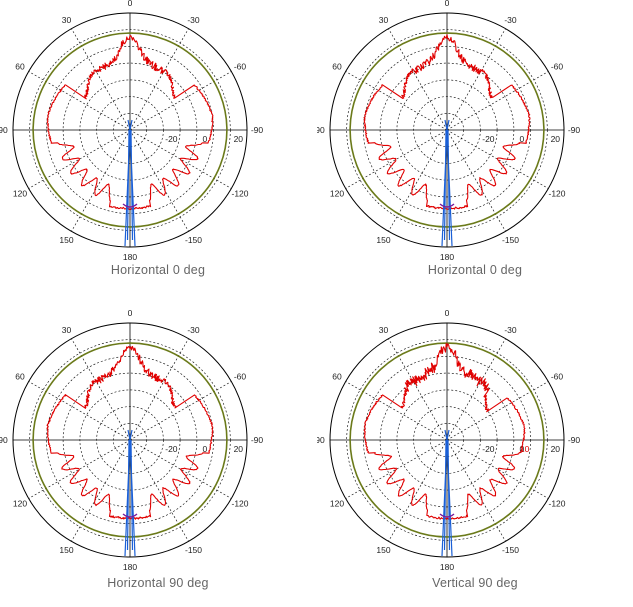 This screenshot has height=607, width=633. What do you see at coordinates (158, 583) in the screenshot?
I see `plot-caption: Horizontal 90 deg` at bounding box center [158, 583].